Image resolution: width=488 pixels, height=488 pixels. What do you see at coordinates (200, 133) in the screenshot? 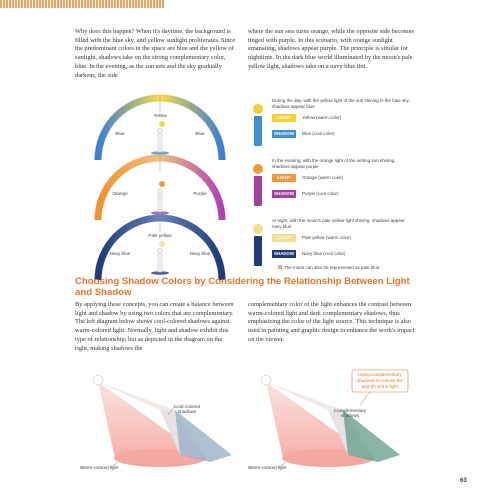
I see `arc-right-label: Blue` at bounding box center [200, 133].